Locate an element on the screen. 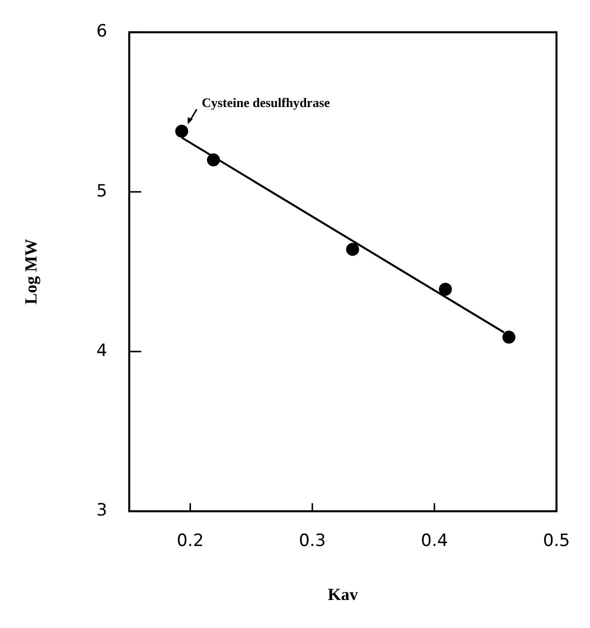 The height and width of the screenshot is (628, 590). y-tick-label: 3 is located at coordinates (102, 510).